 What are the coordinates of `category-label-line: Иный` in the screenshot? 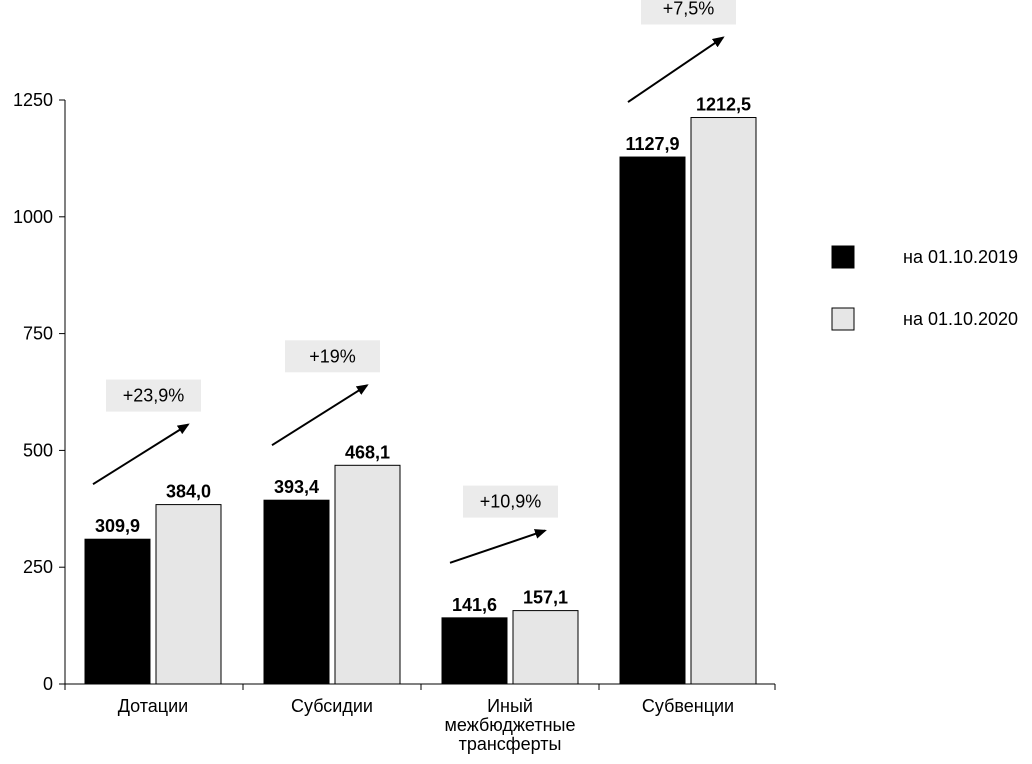 It's located at (510, 706).